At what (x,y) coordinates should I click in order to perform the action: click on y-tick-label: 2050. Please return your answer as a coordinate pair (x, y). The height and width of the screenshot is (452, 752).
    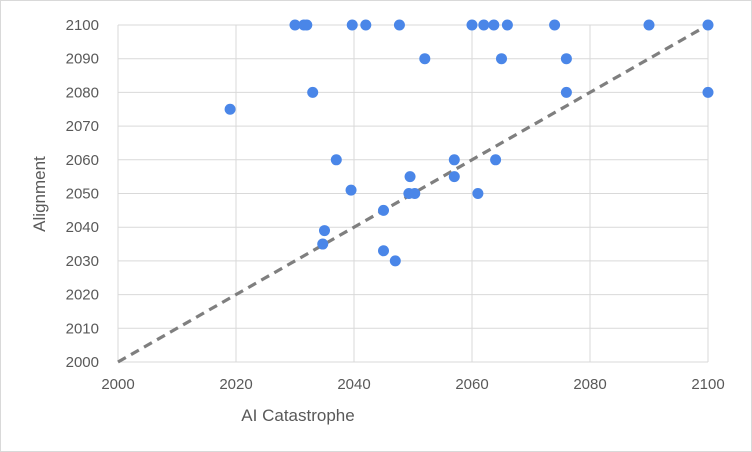
    Looking at the image, I should click on (82, 194).